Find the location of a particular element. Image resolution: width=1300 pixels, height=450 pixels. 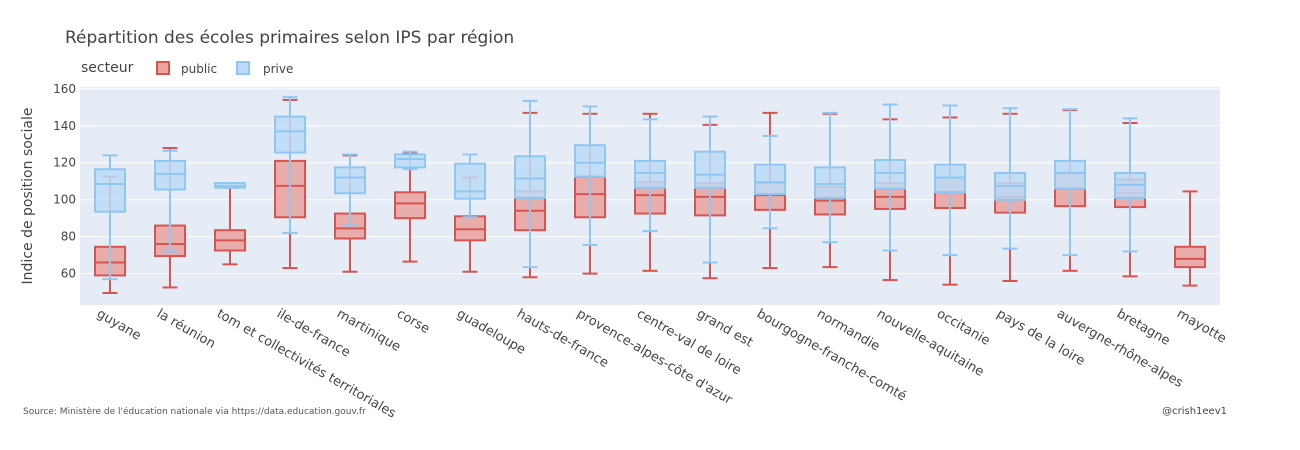

x-tick-label: nouvelle-aquitaine is located at coordinates (930, 343).